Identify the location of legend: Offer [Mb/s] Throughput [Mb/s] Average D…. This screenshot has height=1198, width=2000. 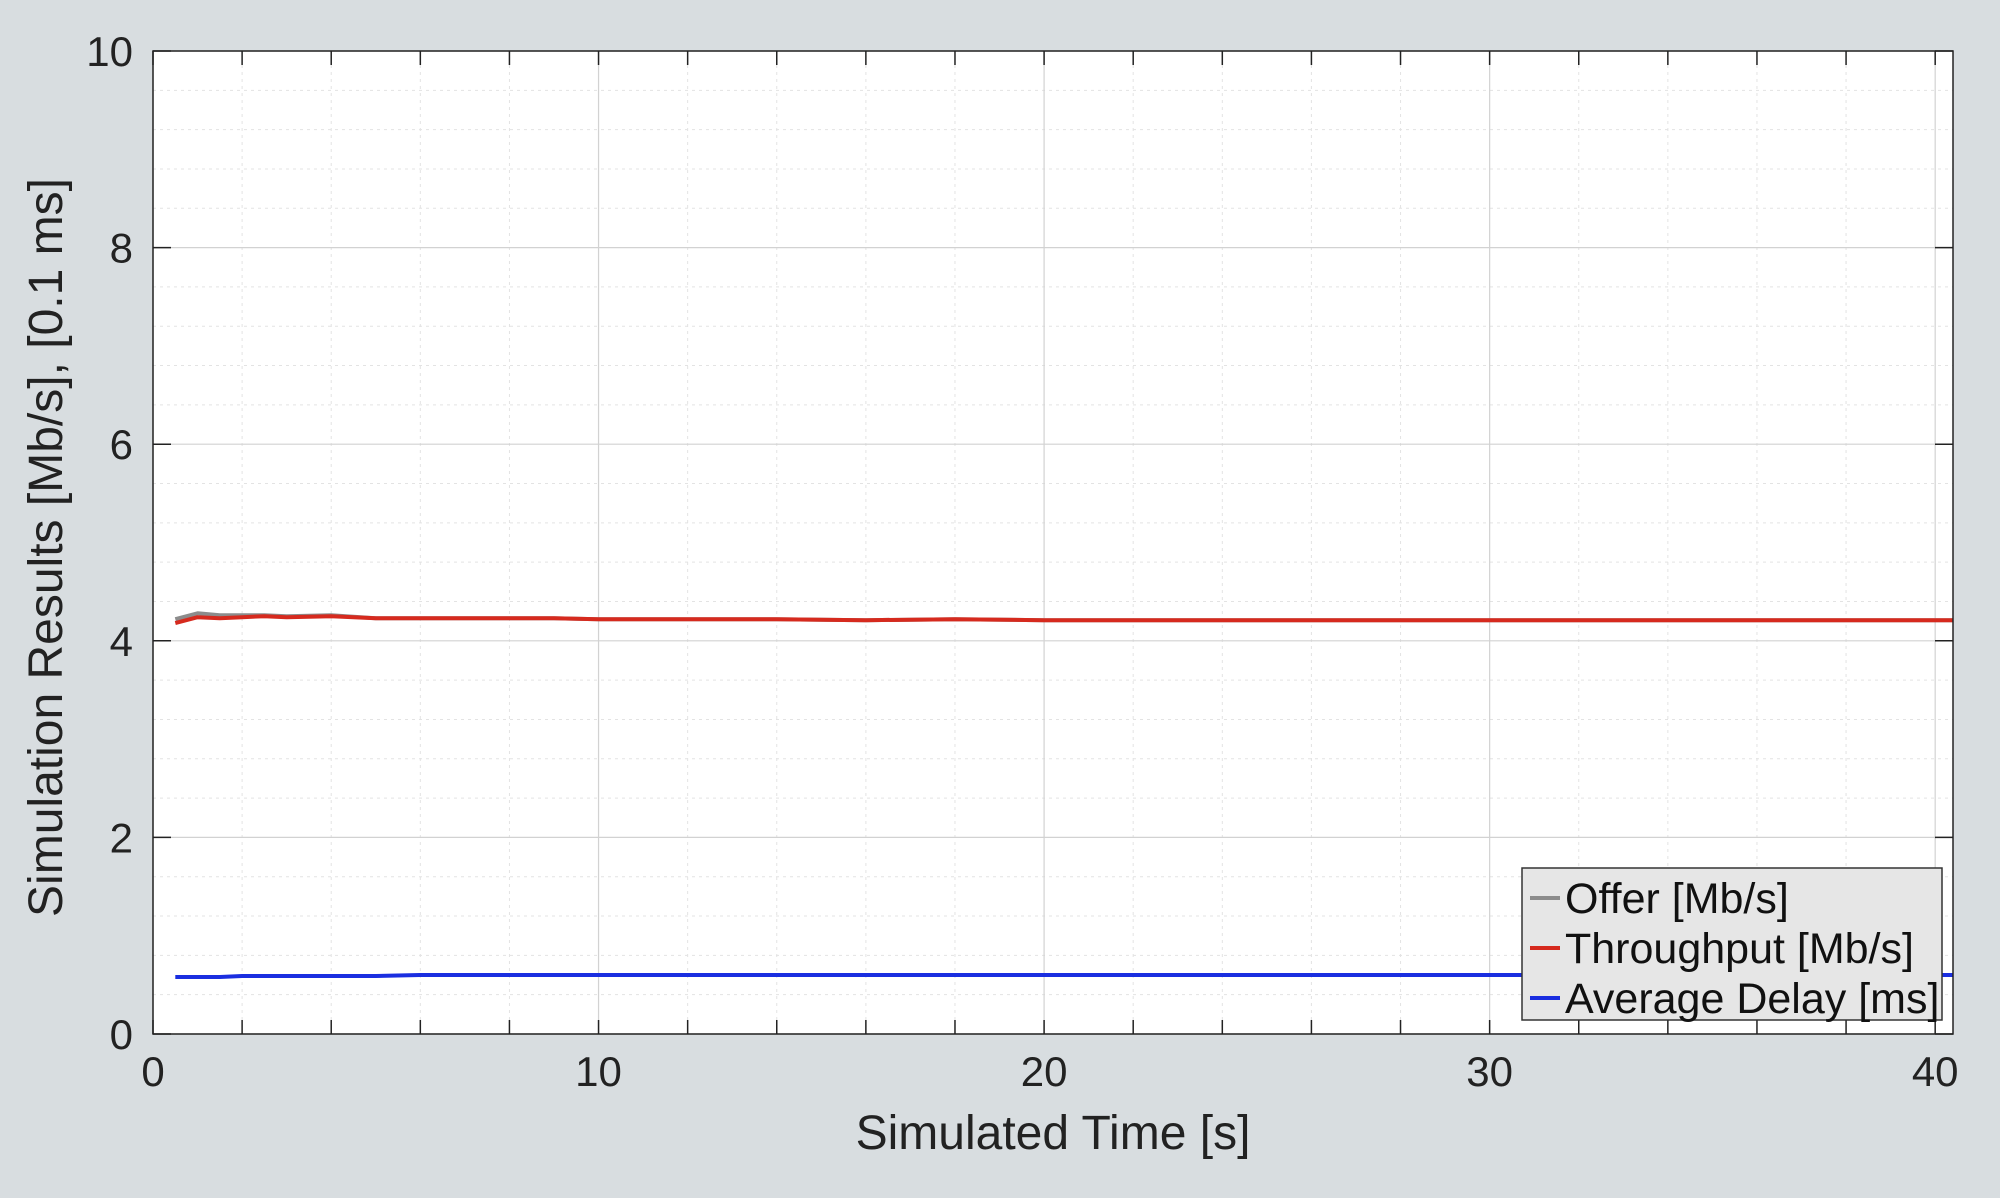
(1732, 945).